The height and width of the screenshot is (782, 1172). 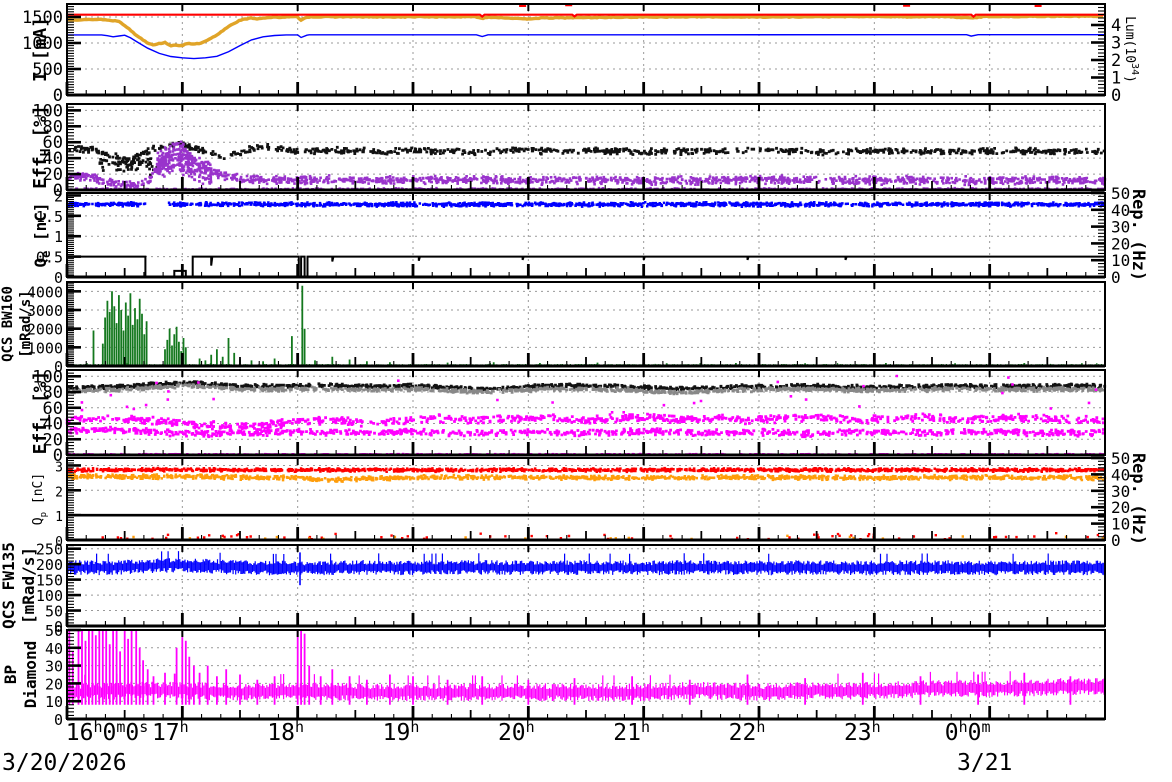 What do you see at coordinates (53, 143) in the screenshot?
I see `svg-text: 60` at bounding box center [53, 143].